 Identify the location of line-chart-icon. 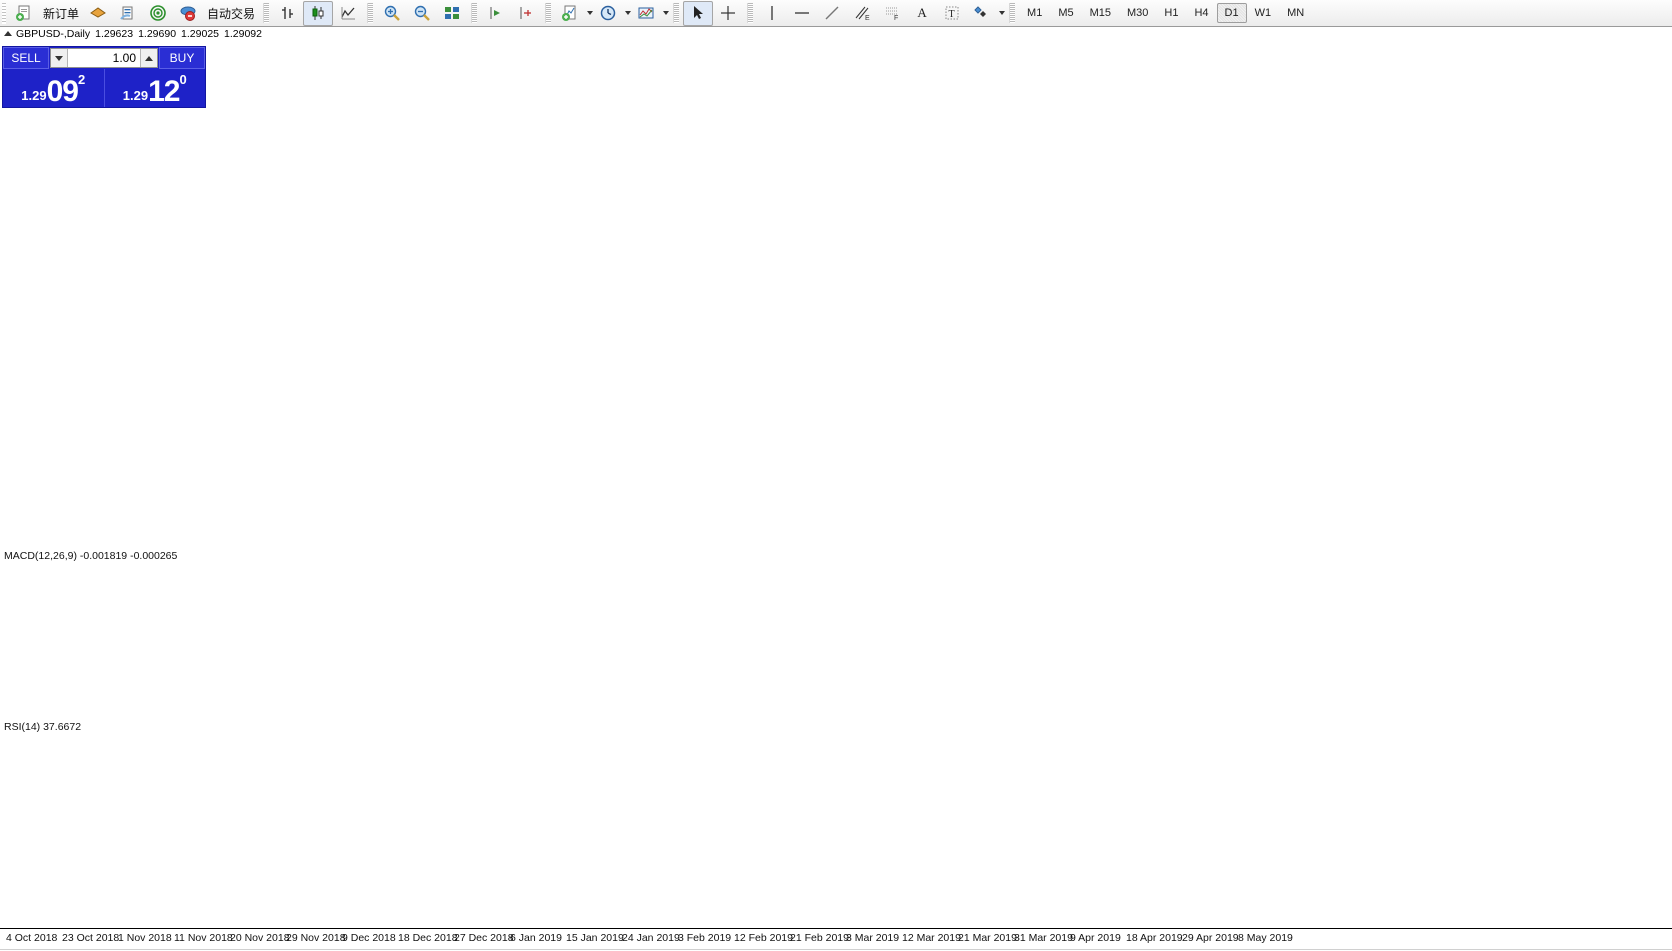
(348, 13).